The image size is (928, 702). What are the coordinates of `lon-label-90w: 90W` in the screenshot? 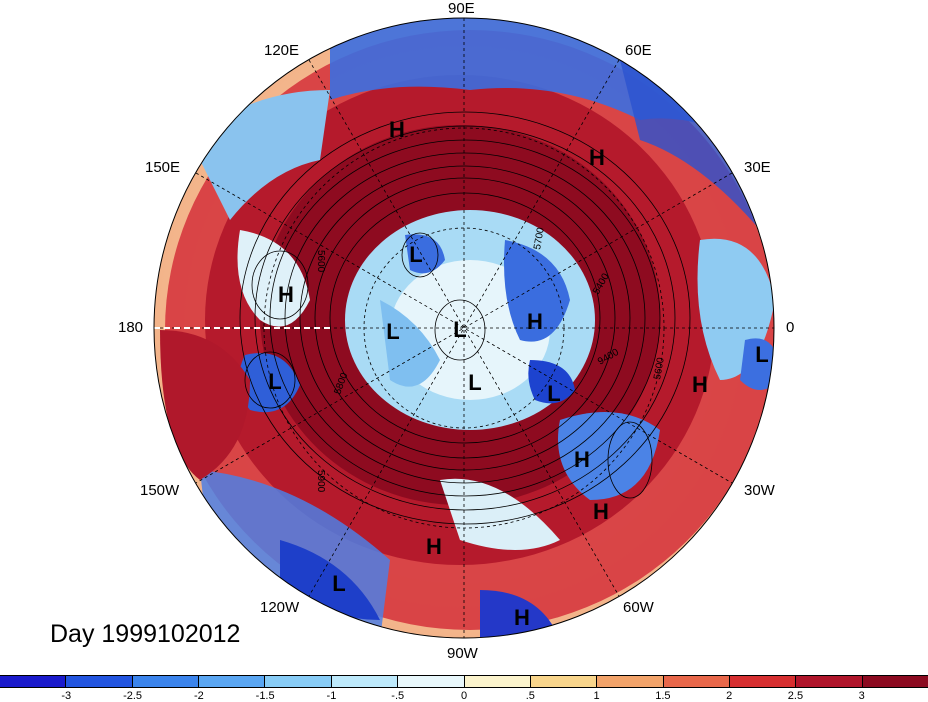 It's located at (462, 653).